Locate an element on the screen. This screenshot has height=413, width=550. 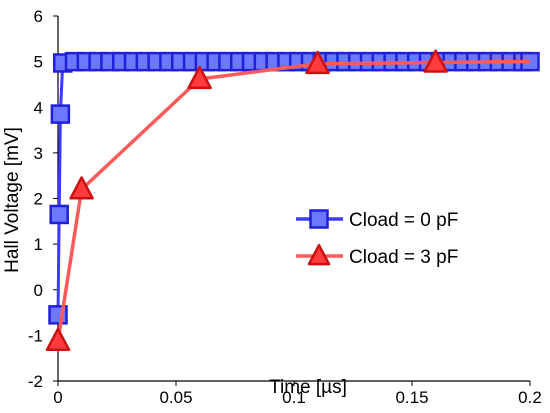
y-axis-label: Hall Voltage [mV] is located at coordinates (12, 200).